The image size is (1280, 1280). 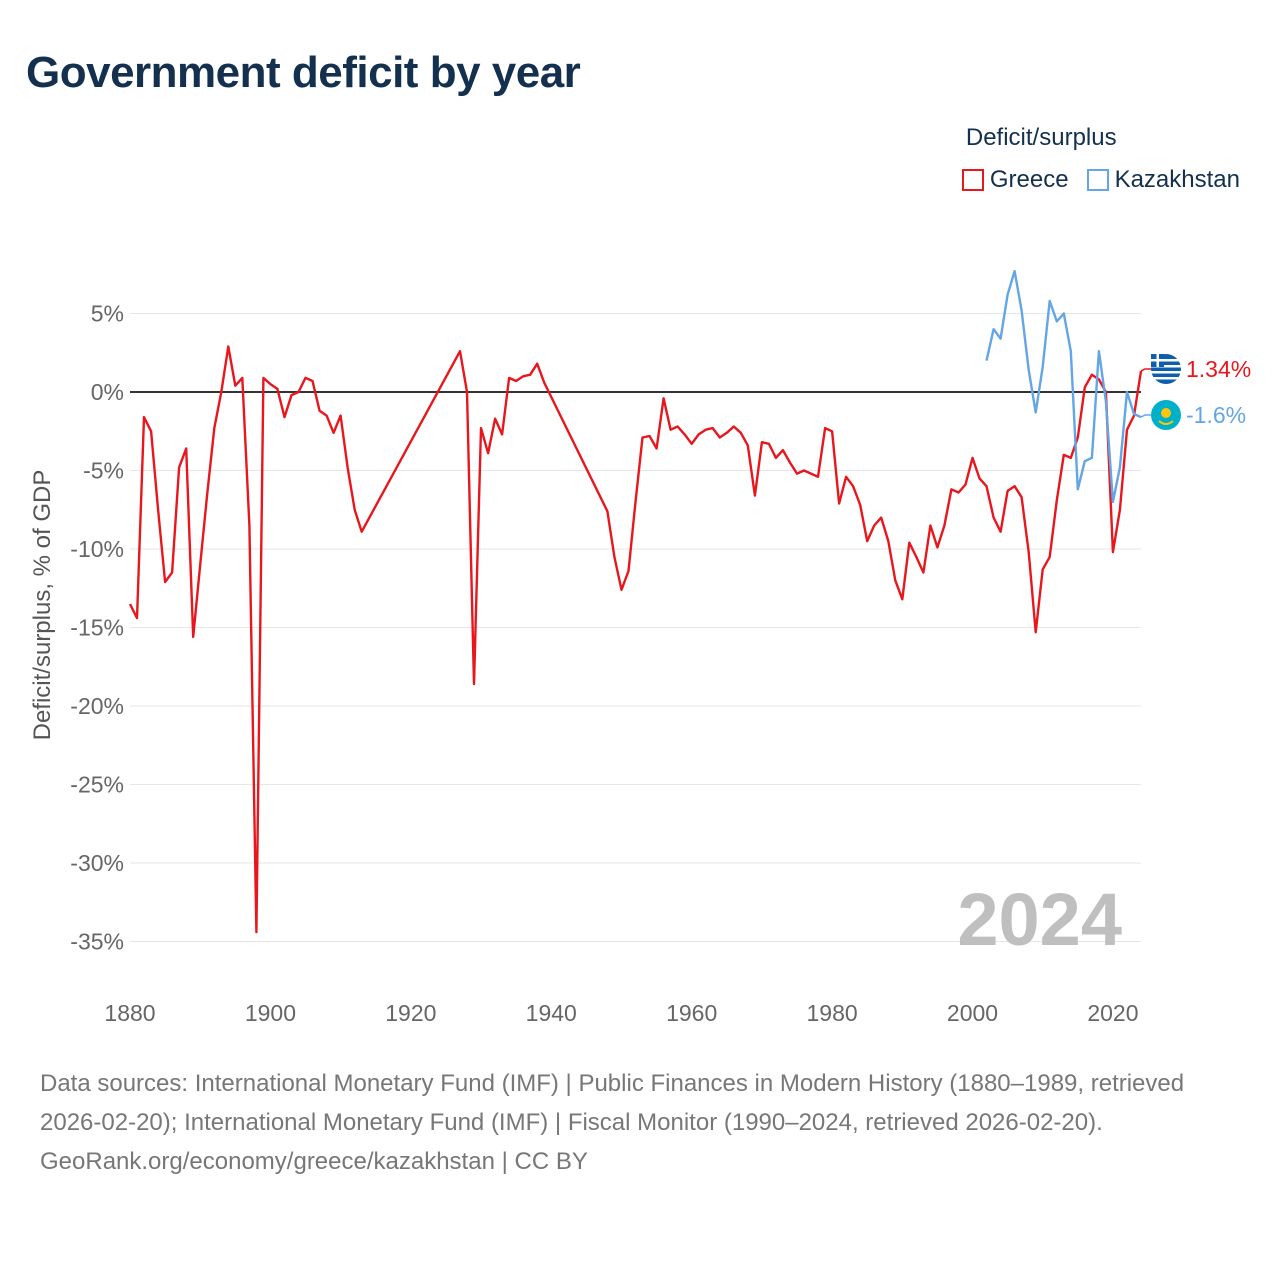 What do you see at coordinates (129, 1013) in the screenshot?
I see `x-tick-label: 1880` at bounding box center [129, 1013].